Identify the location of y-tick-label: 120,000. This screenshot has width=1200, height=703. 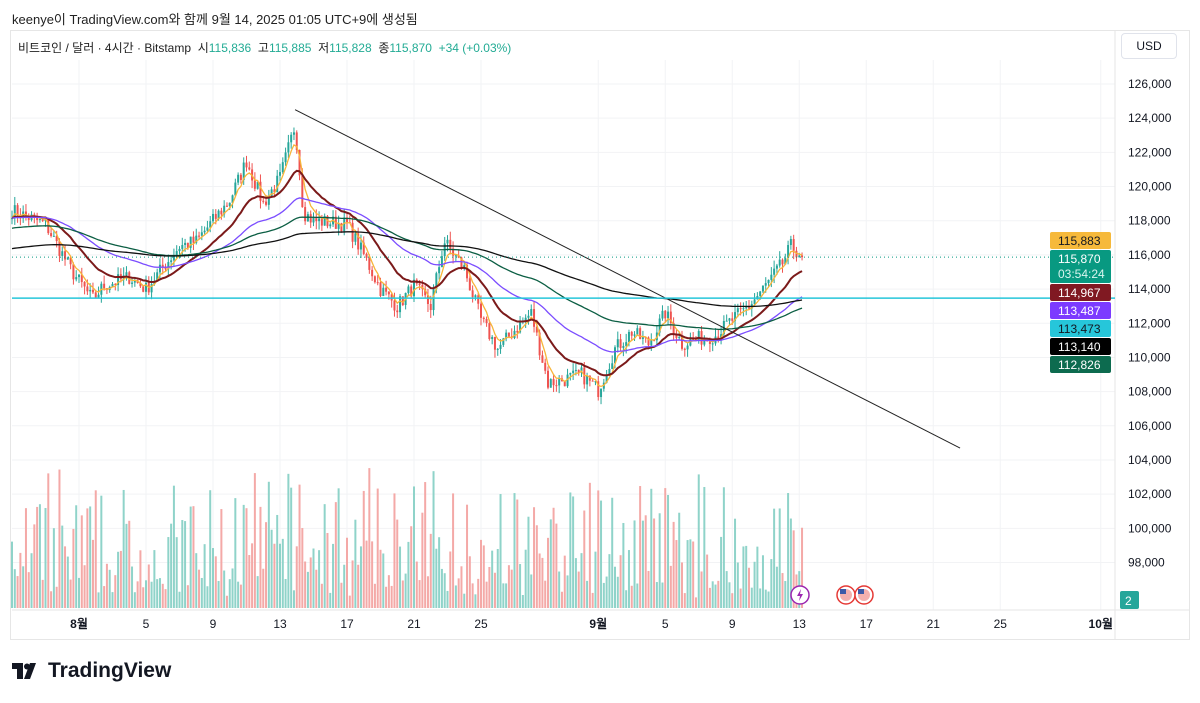
(1150, 187).